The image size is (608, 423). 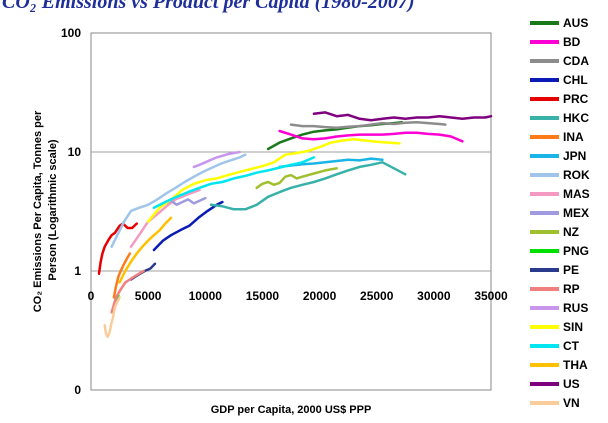 I want to click on legend-label: RUS, so click(x=576, y=308).